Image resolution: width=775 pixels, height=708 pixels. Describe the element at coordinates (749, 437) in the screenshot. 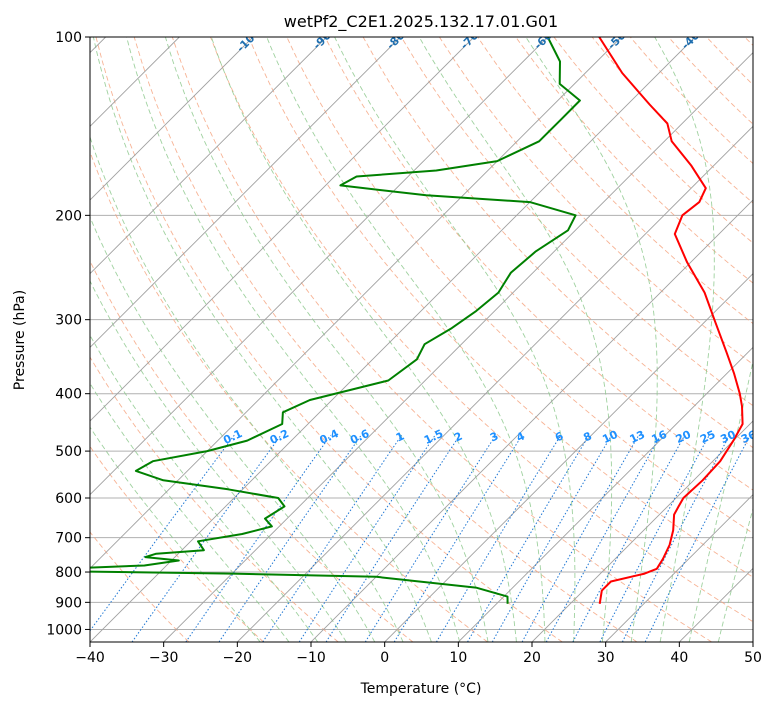

I see `mixing-ratio-label: 36` at that location.